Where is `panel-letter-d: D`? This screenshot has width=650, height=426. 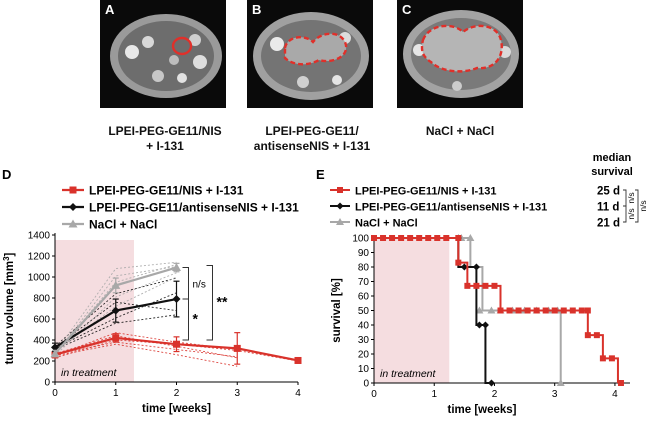
panel-letter-d: D is located at coordinates (6, 174).